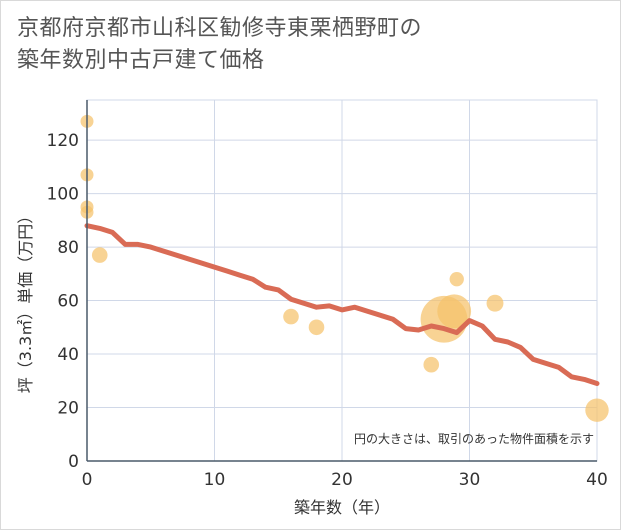 This screenshot has height=530, width=621. Describe the element at coordinates (470, 480) in the screenshot. I see `x-tick-label: 30` at that location.